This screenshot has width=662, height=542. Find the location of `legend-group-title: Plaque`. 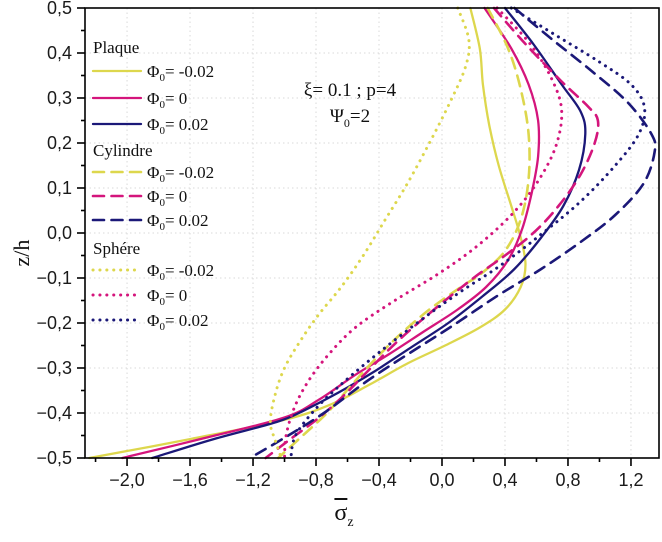

legend-group-title: Plaque is located at coordinates (116, 47).